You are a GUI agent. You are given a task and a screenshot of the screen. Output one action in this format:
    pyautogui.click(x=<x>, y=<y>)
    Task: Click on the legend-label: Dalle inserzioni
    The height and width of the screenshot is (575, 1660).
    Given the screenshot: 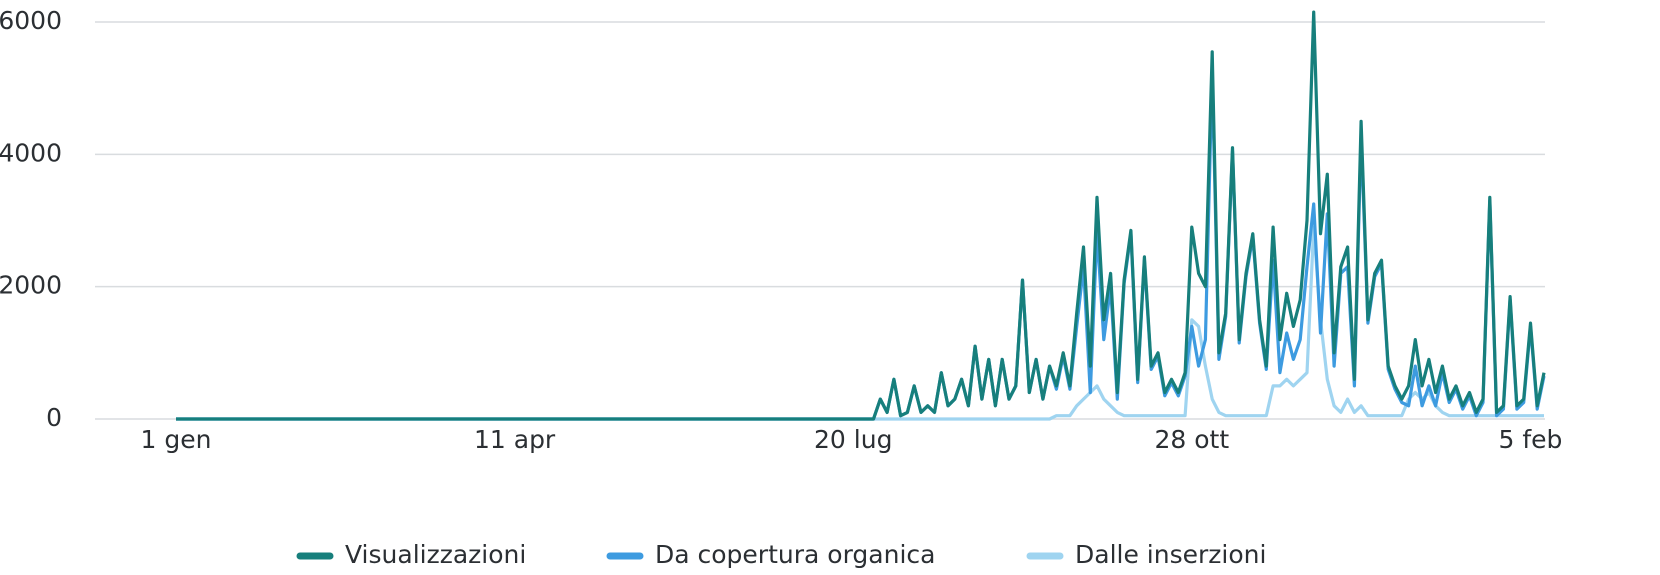 What is the action you would take?
    pyautogui.click(x=1170, y=554)
    